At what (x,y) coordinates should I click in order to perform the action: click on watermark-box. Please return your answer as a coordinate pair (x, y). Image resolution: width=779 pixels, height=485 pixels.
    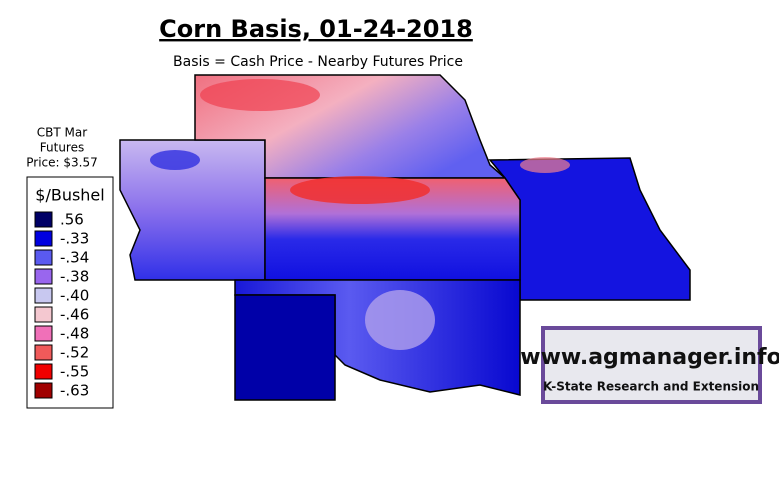
    Looking at the image, I should click on (651, 365).